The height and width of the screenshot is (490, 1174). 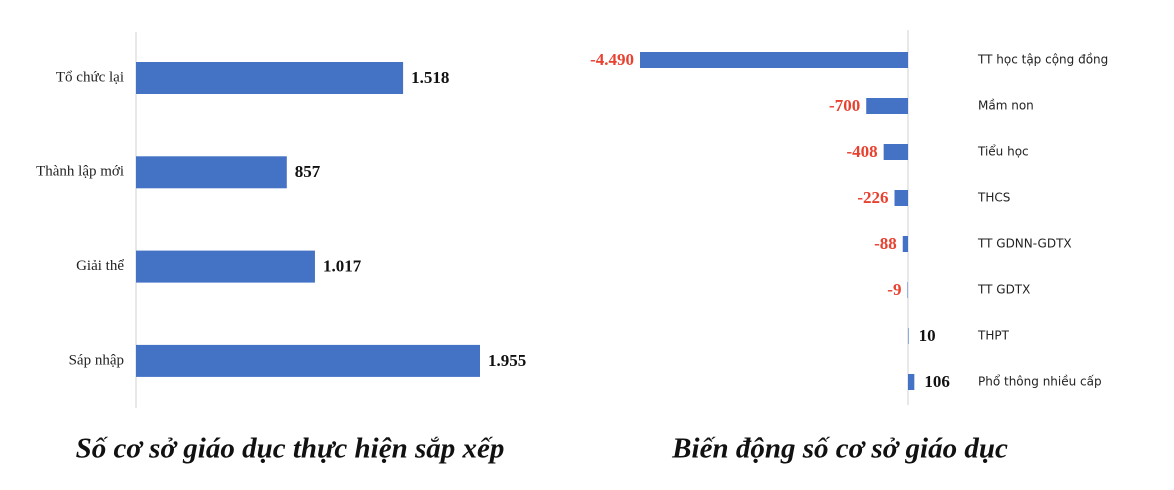 I want to click on category-label: Giải thể, so click(x=100, y=266).